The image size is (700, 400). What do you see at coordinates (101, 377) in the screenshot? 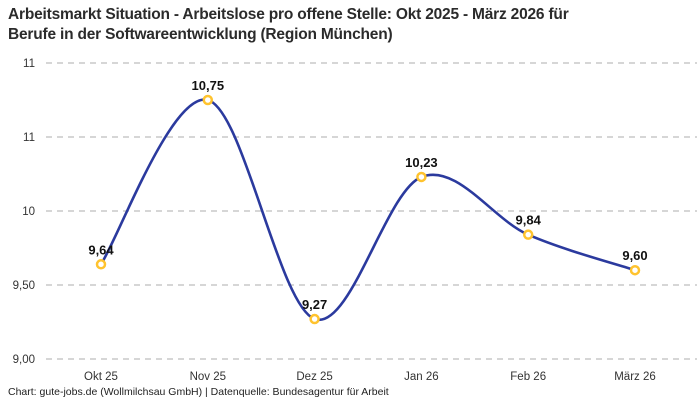
I see `x-tick-label: Okt 25` at bounding box center [101, 377].